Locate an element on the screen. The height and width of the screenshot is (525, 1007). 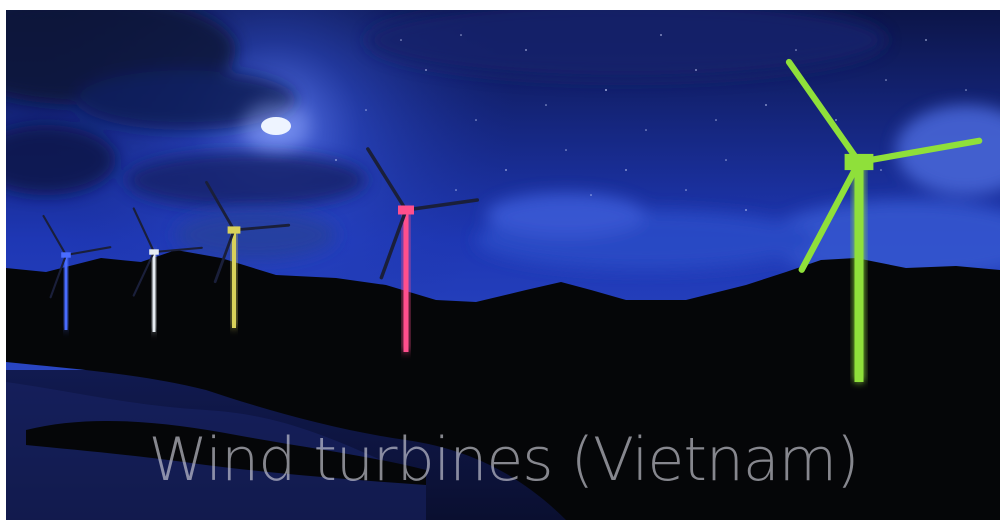
pink-turbine is located at coordinates (423, 249).